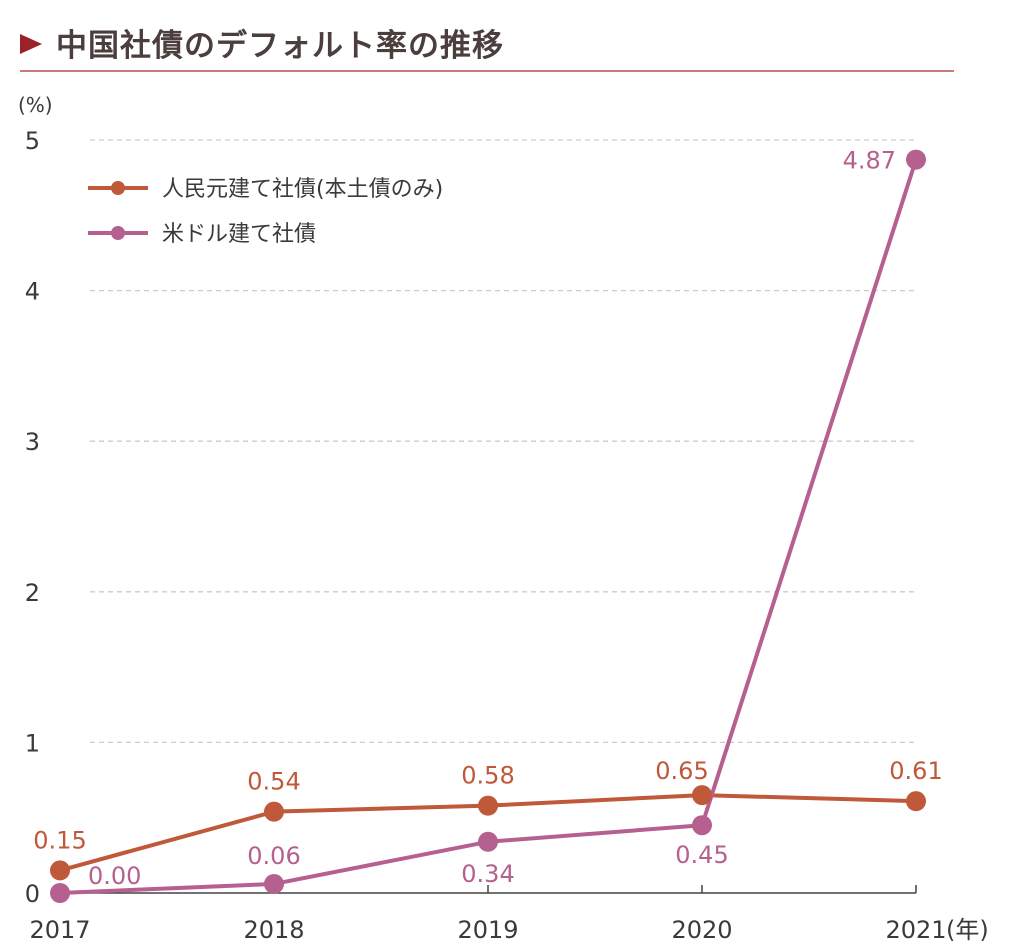  I want to click on y-tick-label-0: 0, so click(32, 894).